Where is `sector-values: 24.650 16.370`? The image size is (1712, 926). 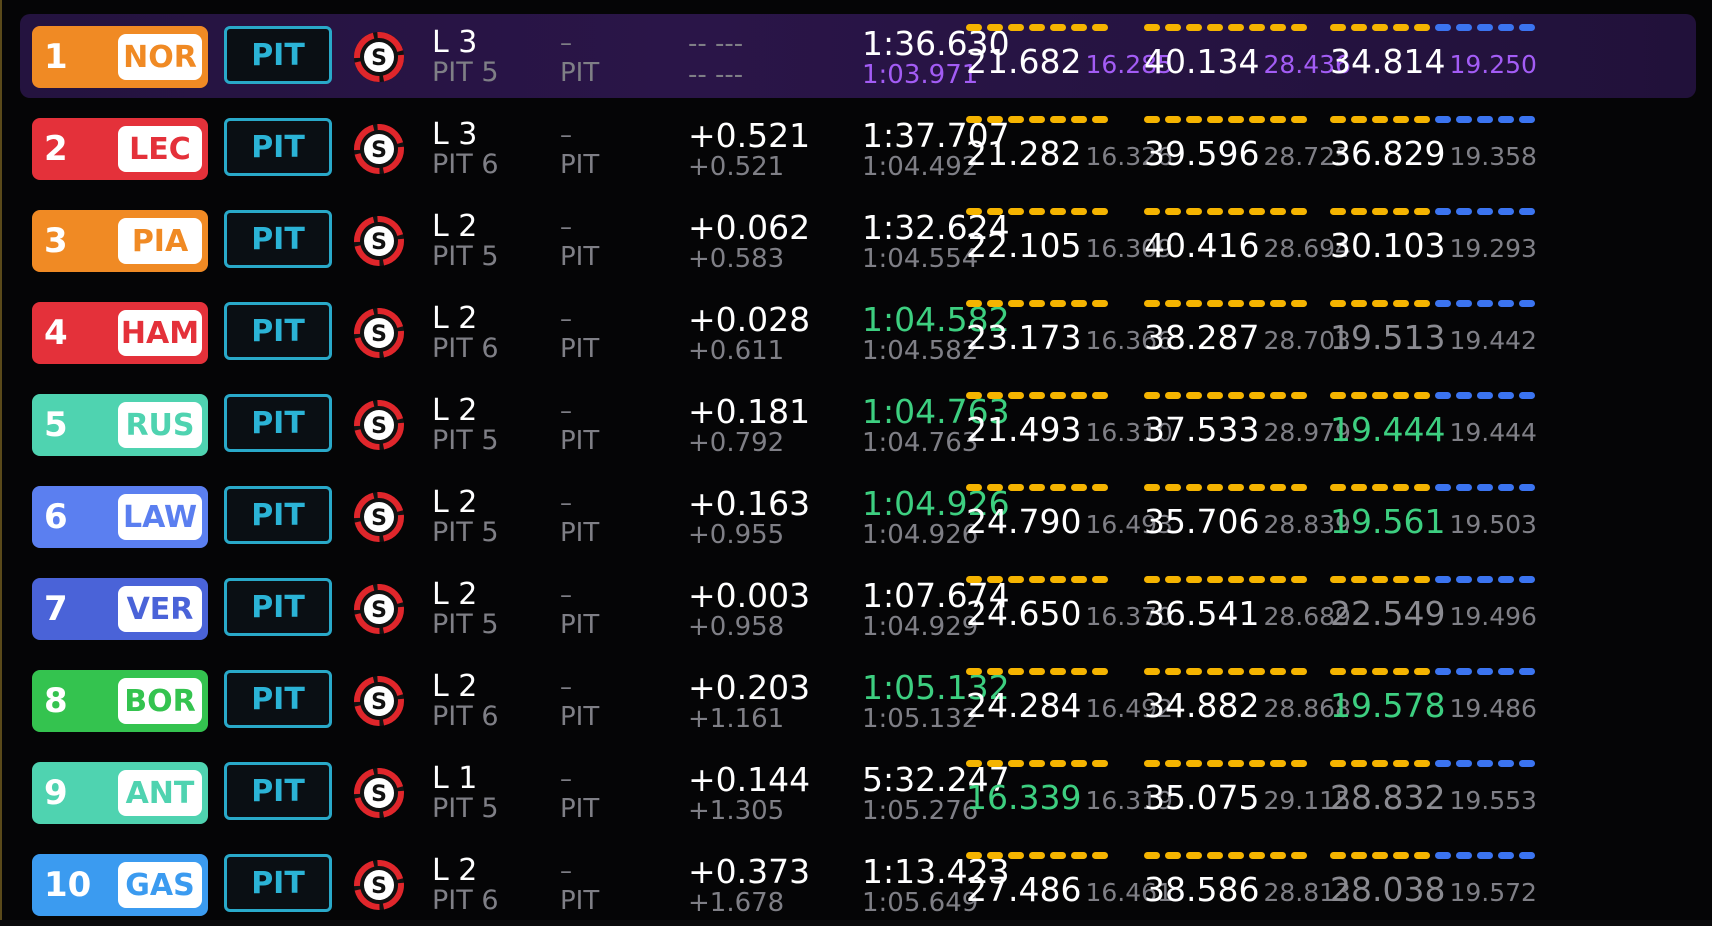 sector-values: 24.650 16.370 is located at coordinates (1069, 613).